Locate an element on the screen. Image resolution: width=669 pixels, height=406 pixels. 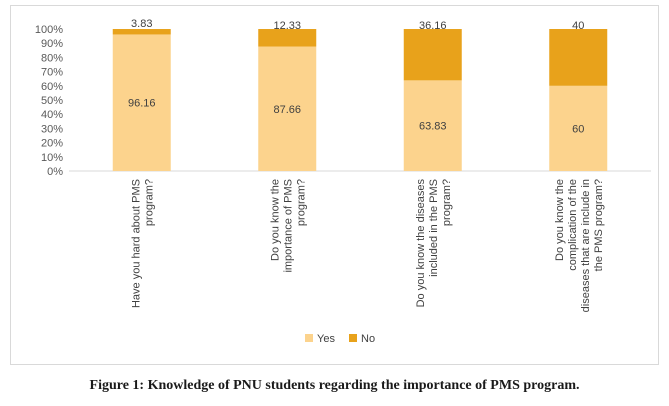
y-tick-label: 10% is located at coordinates (52, 158).